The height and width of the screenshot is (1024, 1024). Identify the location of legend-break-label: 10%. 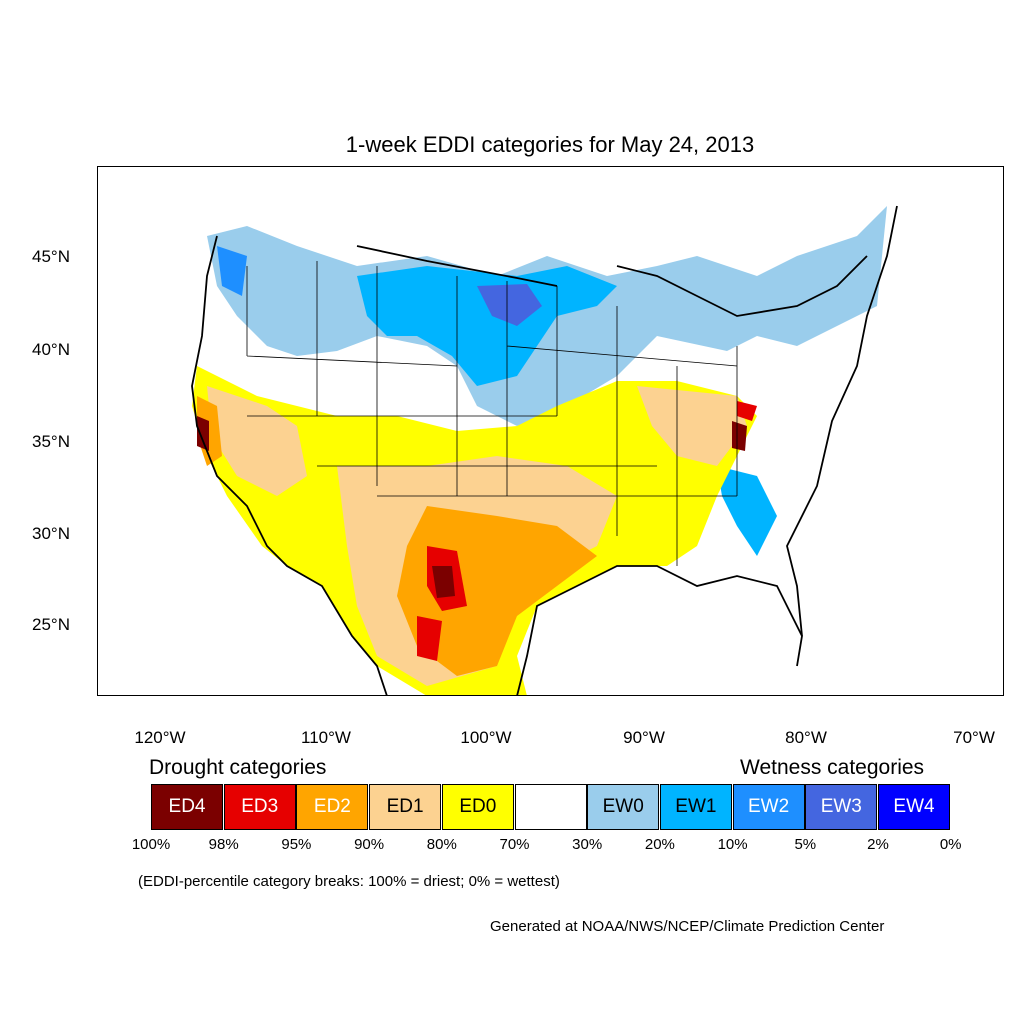
(732, 844).